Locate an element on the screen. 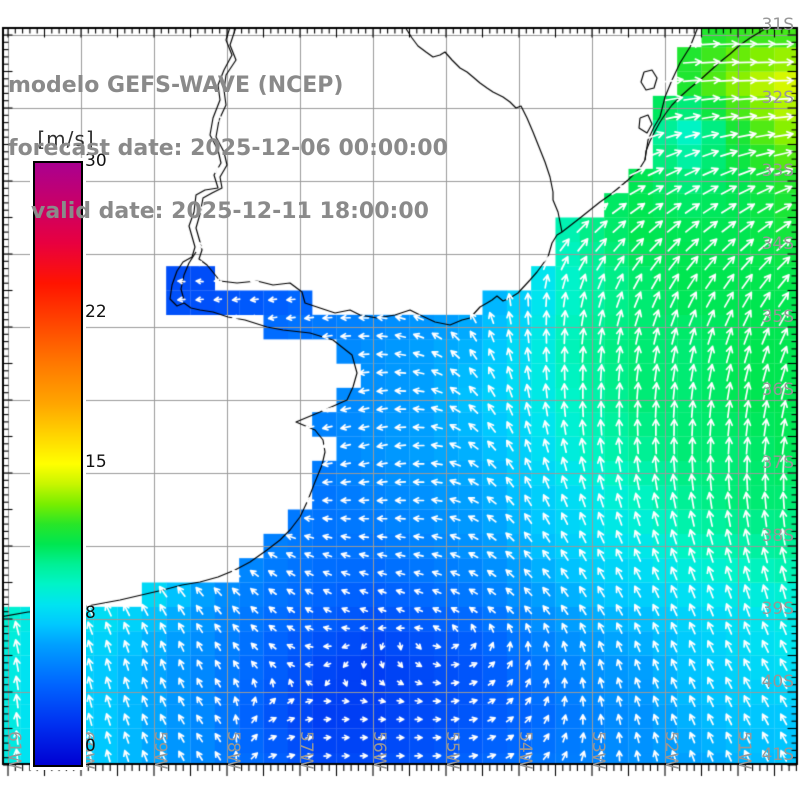  lat-tick-label: 36S is located at coordinates (777, 390).